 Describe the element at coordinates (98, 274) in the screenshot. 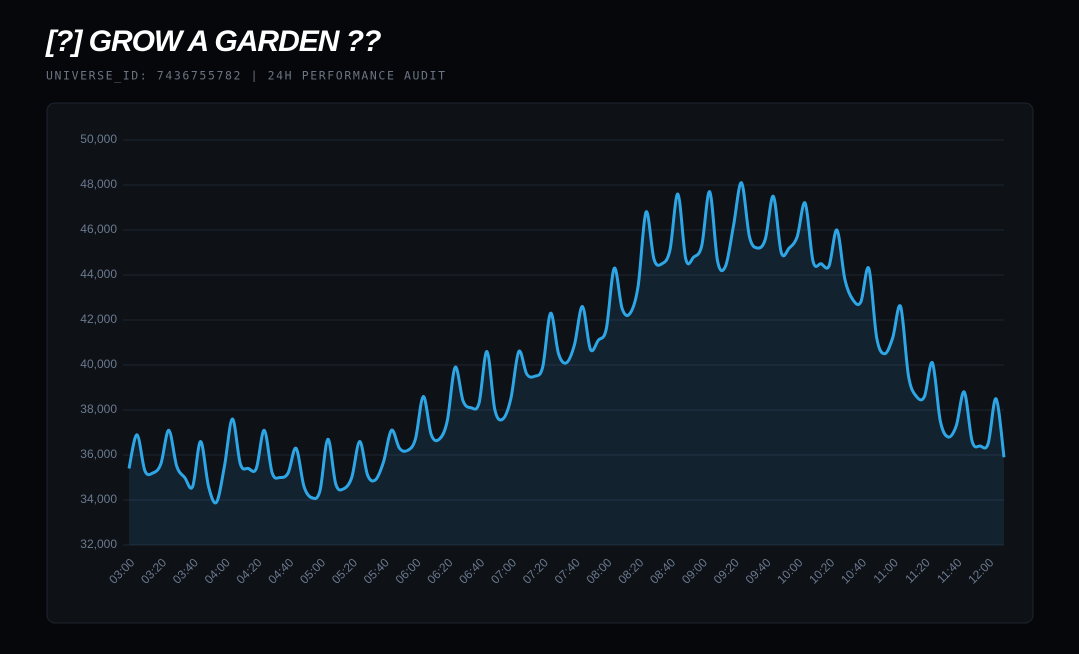

I see `y-tick-label: 44,000` at that location.